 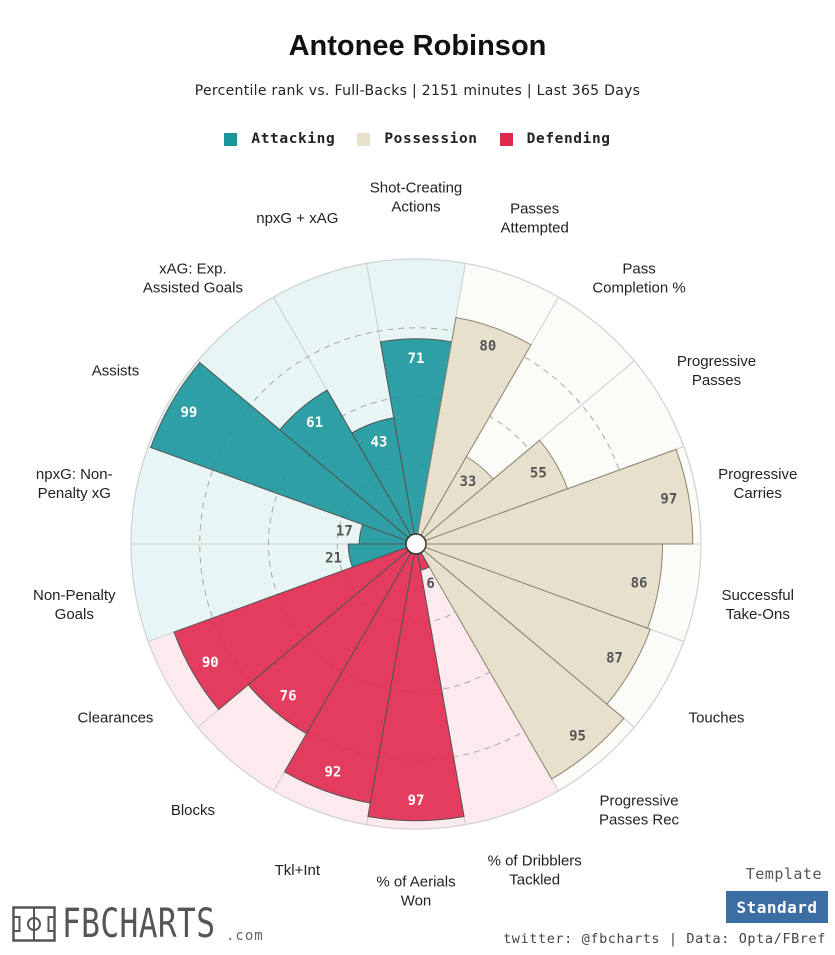 I want to click on category-label-line: Goals, so click(x=74, y=614).